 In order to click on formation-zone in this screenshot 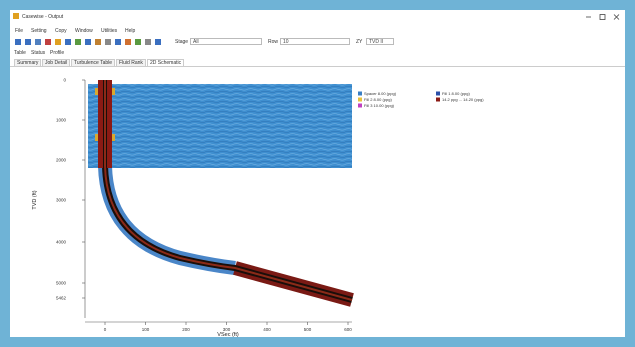, I will do `click(220, 126)`.